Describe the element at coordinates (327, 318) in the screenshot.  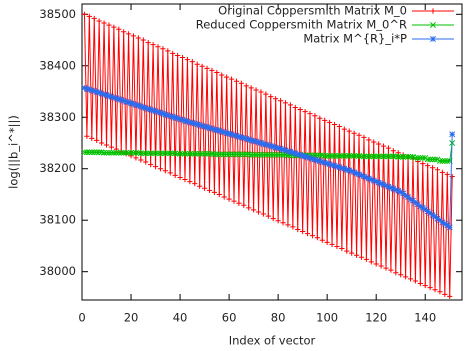
I see `x-tick-label: 100` at that location.